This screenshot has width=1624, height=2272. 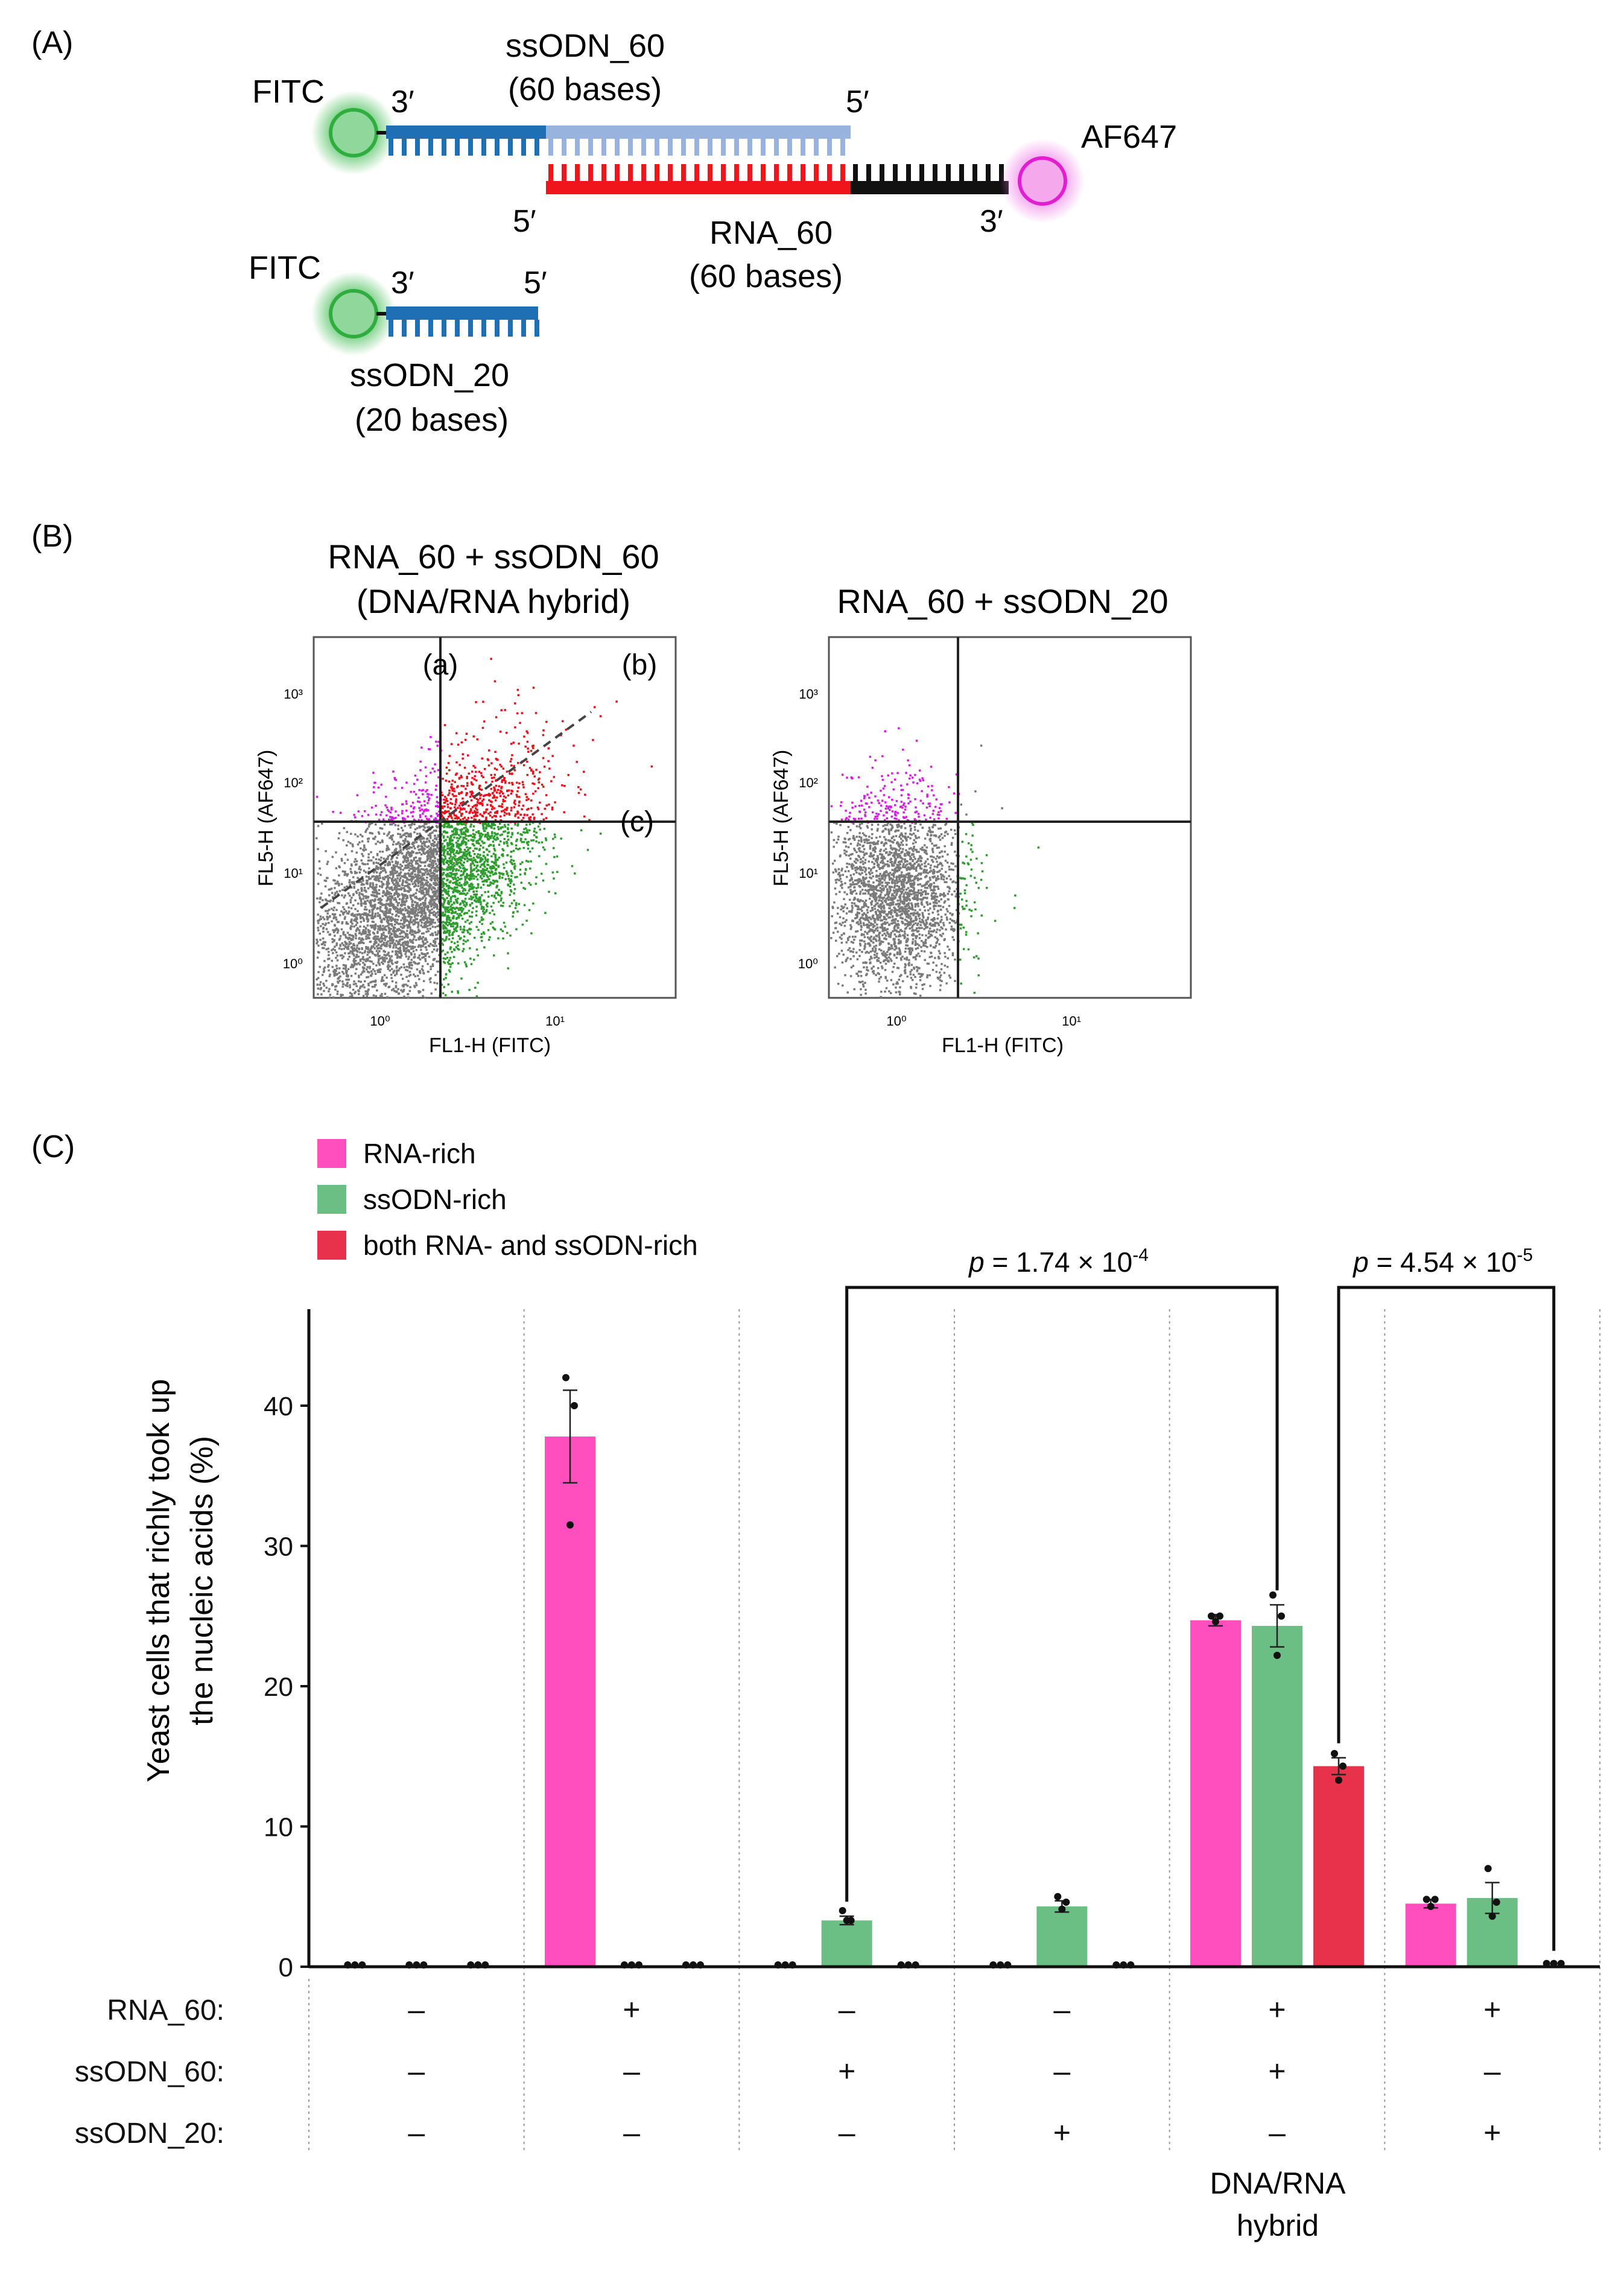 I want to click on ssodn60-complementary-segment, so click(x=698, y=132).